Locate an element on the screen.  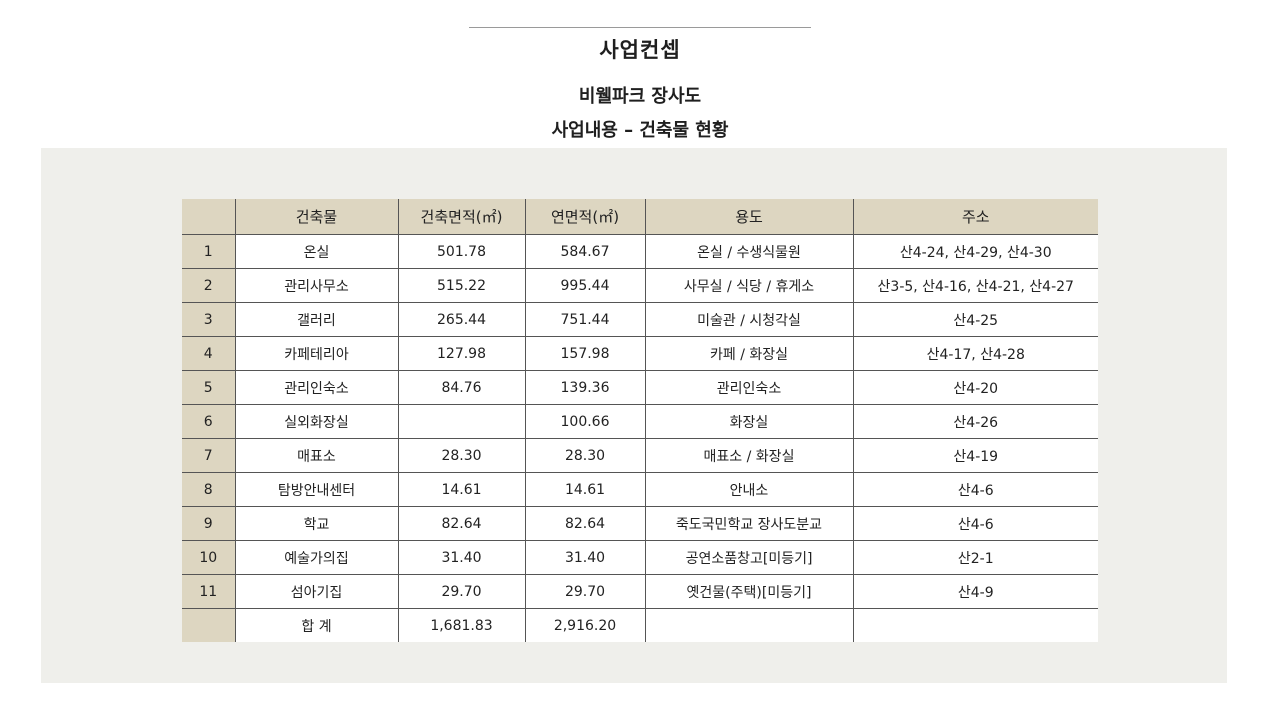
building-name: 실외화장실 is located at coordinates (316, 421).